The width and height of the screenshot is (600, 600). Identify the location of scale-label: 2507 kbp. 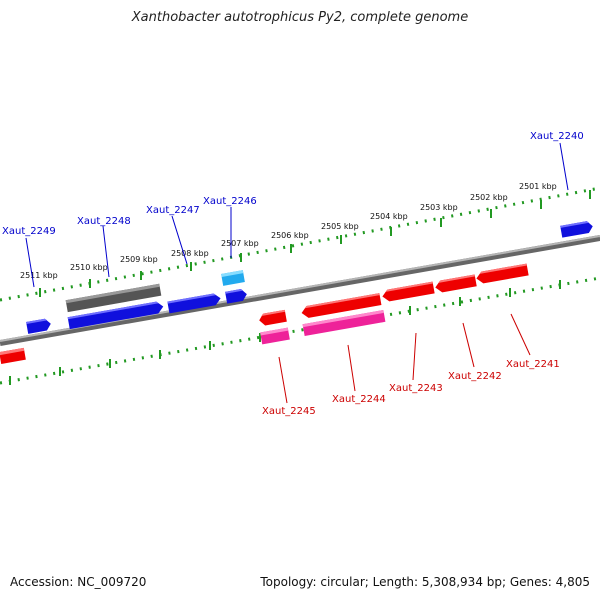
(240, 243).